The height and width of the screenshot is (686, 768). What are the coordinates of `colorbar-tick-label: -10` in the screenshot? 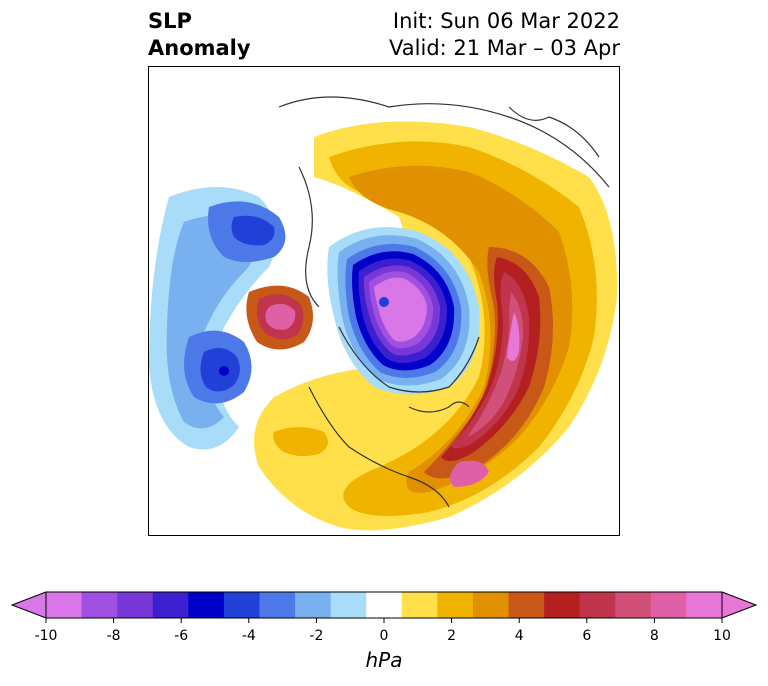 It's located at (46, 636).